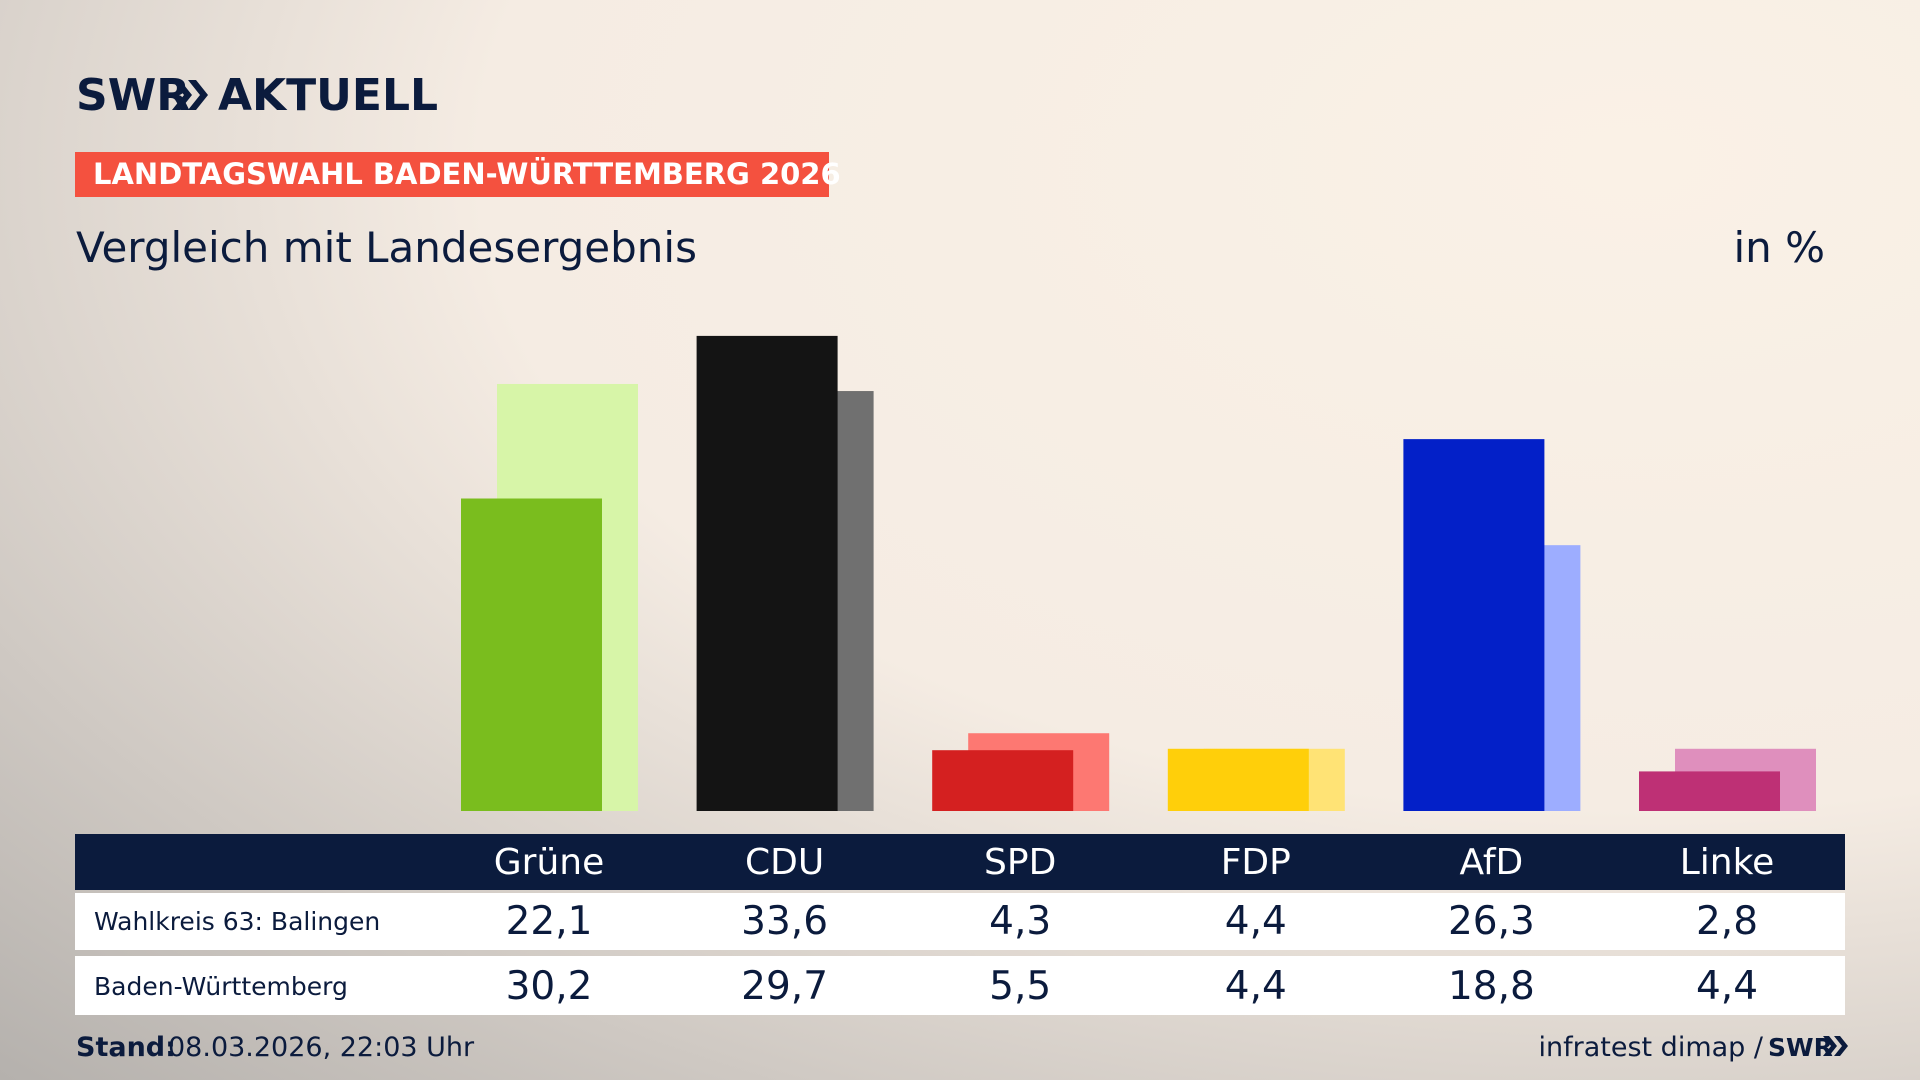  What do you see at coordinates (1650, 1047) in the screenshot?
I see `source: infratest dimap /` at bounding box center [1650, 1047].